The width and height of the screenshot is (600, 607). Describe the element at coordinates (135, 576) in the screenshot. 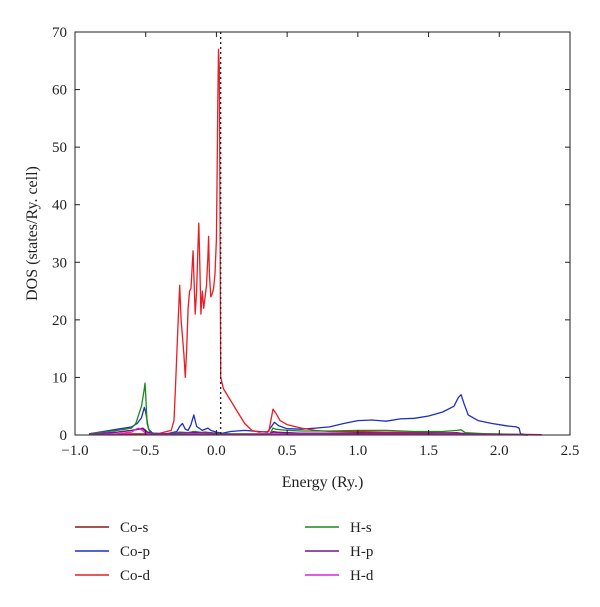

I see `legend-label-co-d: Co-d` at that location.